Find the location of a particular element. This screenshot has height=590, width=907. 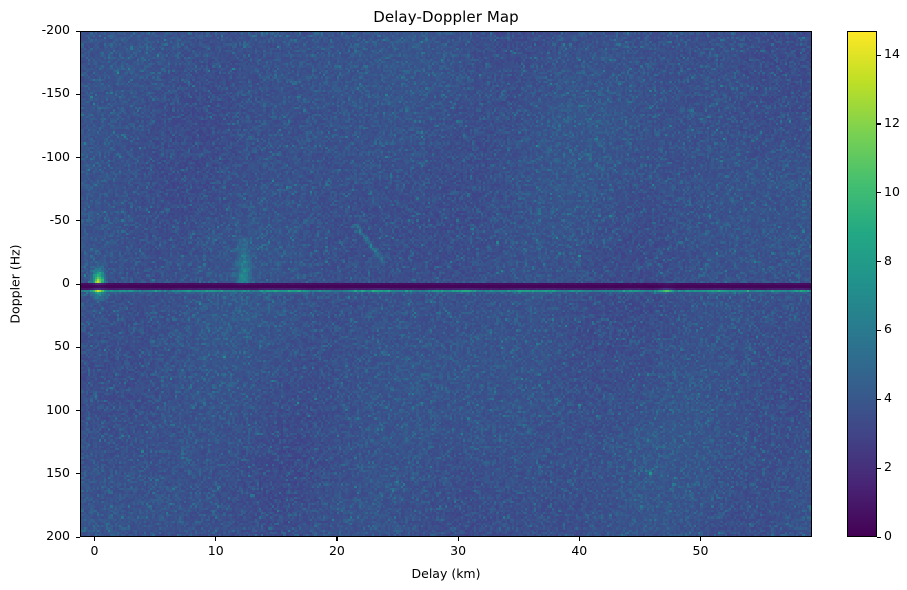

y-tick-label: 50 is located at coordinates (62, 346).